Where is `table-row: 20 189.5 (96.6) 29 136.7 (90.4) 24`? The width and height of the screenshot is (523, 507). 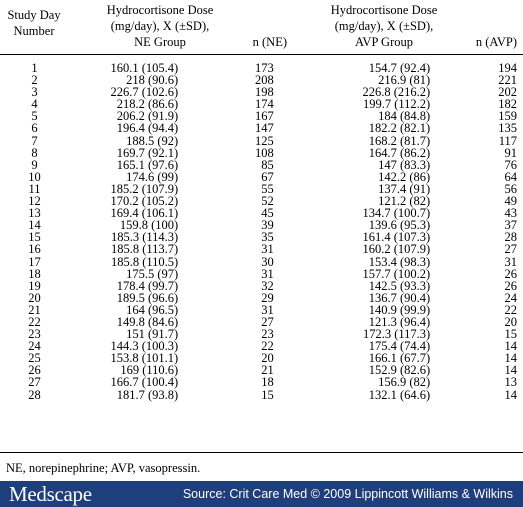
table-row: 20 189.5 (96.6) 29 136.7 (90.4) 24 is located at coordinates (261, 297).